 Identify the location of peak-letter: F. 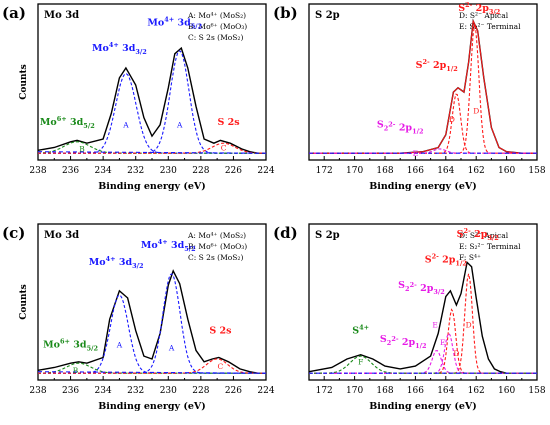
(360, 362).